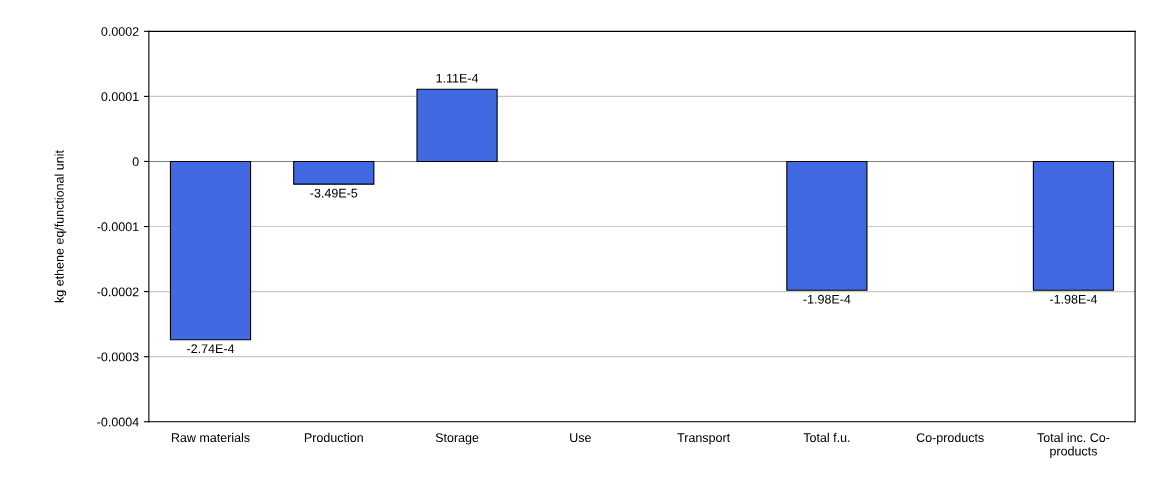  I want to click on x-tick-label: Total f.u., so click(826, 437).